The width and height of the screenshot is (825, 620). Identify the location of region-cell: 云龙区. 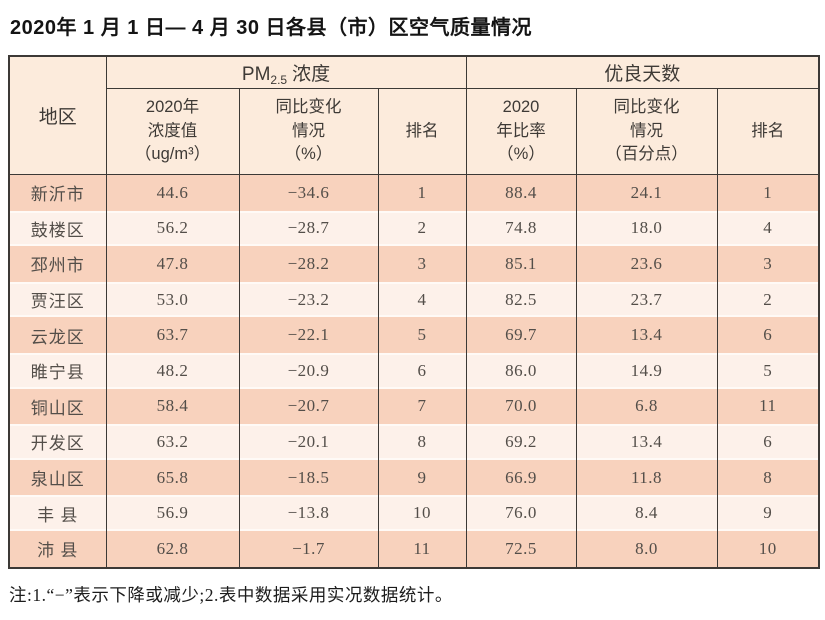
(57, 335).